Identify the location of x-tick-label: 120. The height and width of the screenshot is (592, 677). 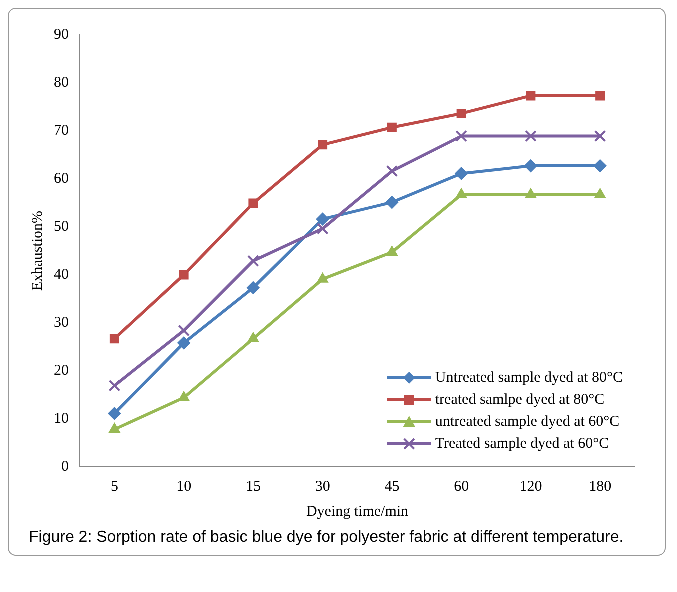
(531, 486).